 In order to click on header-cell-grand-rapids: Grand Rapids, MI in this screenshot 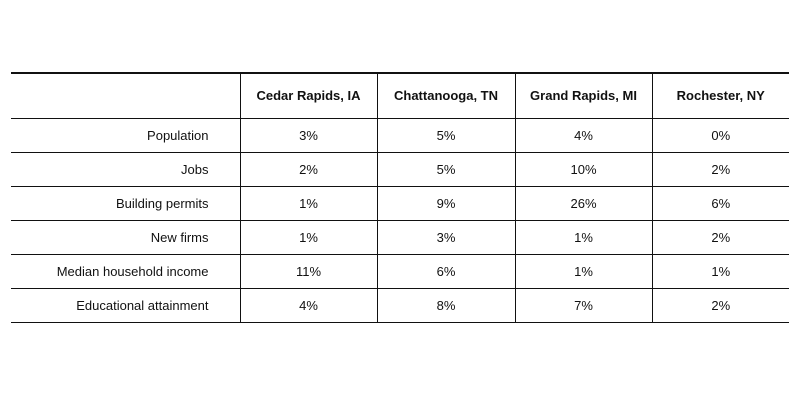, I will do `click(583, 95)`.